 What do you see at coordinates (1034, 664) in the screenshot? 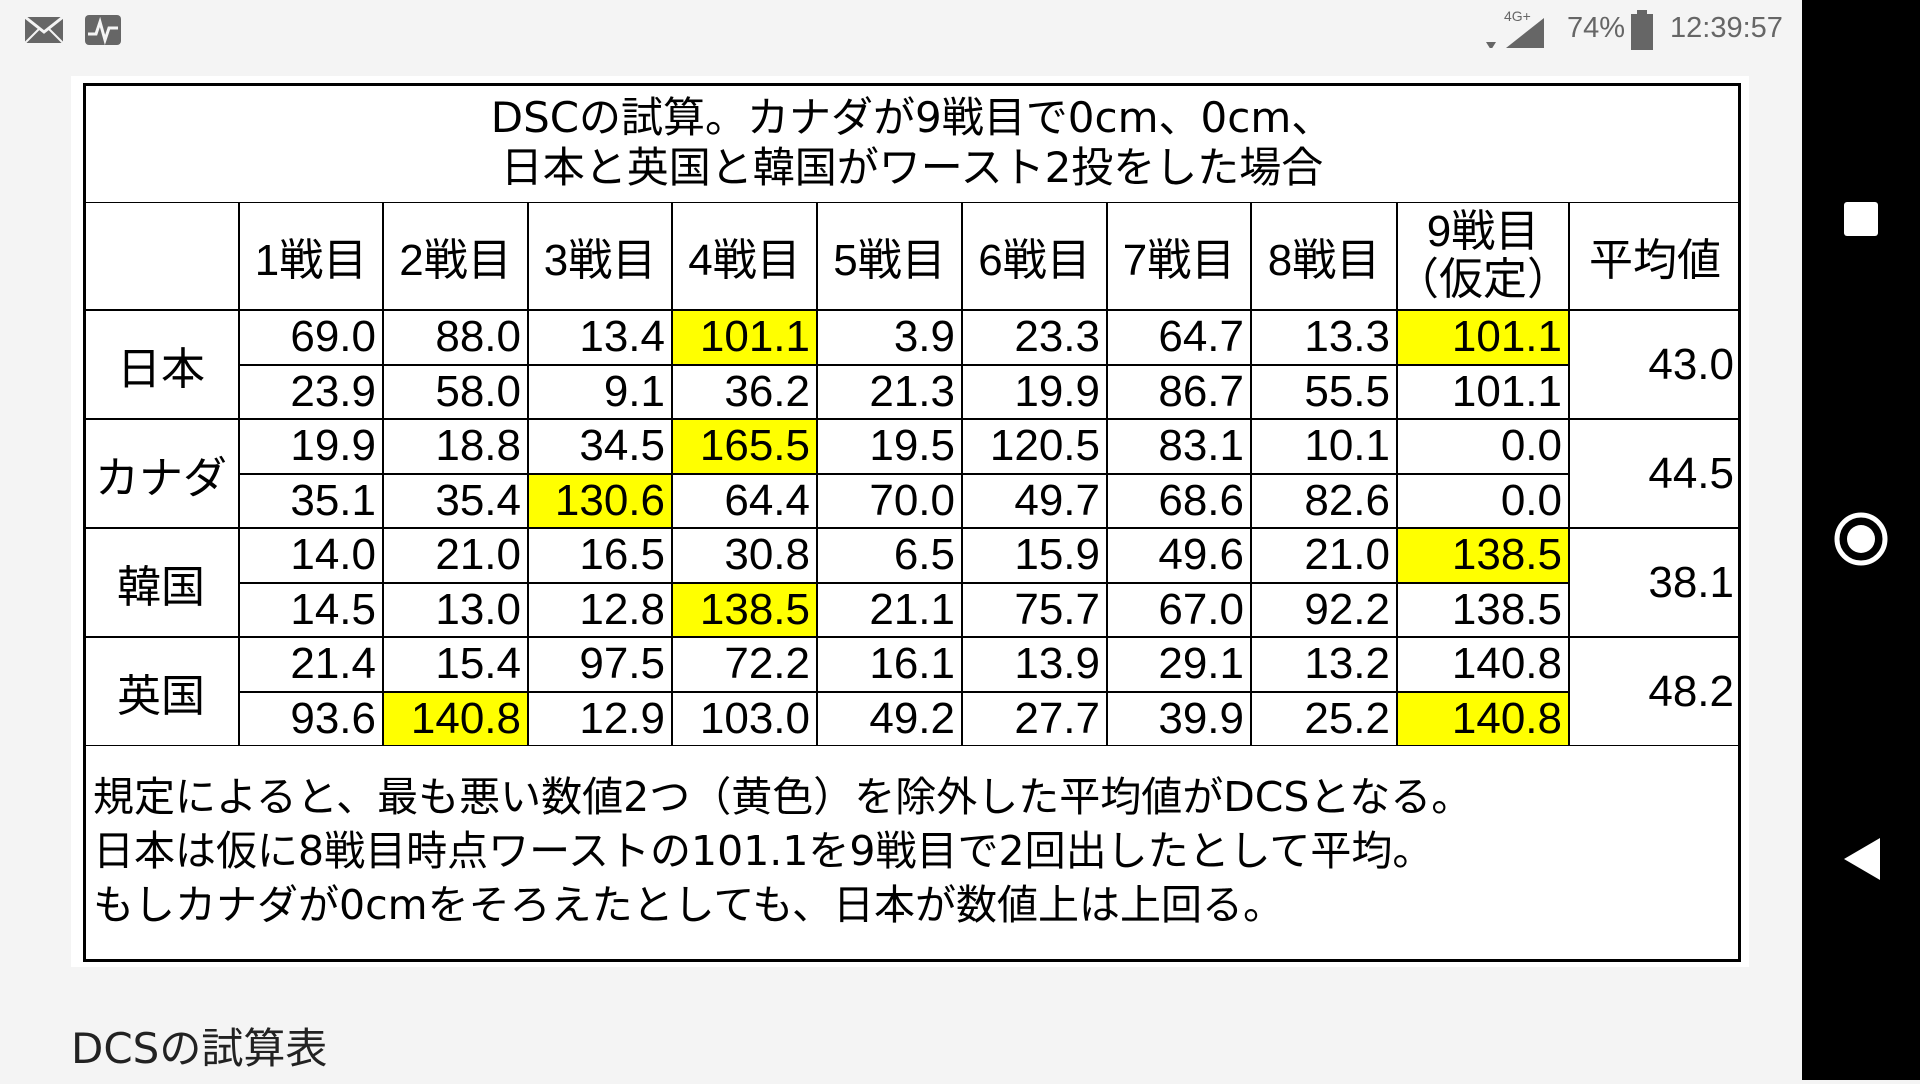
I see `value-cell: 13.9` at bounding box center [1034, 664].